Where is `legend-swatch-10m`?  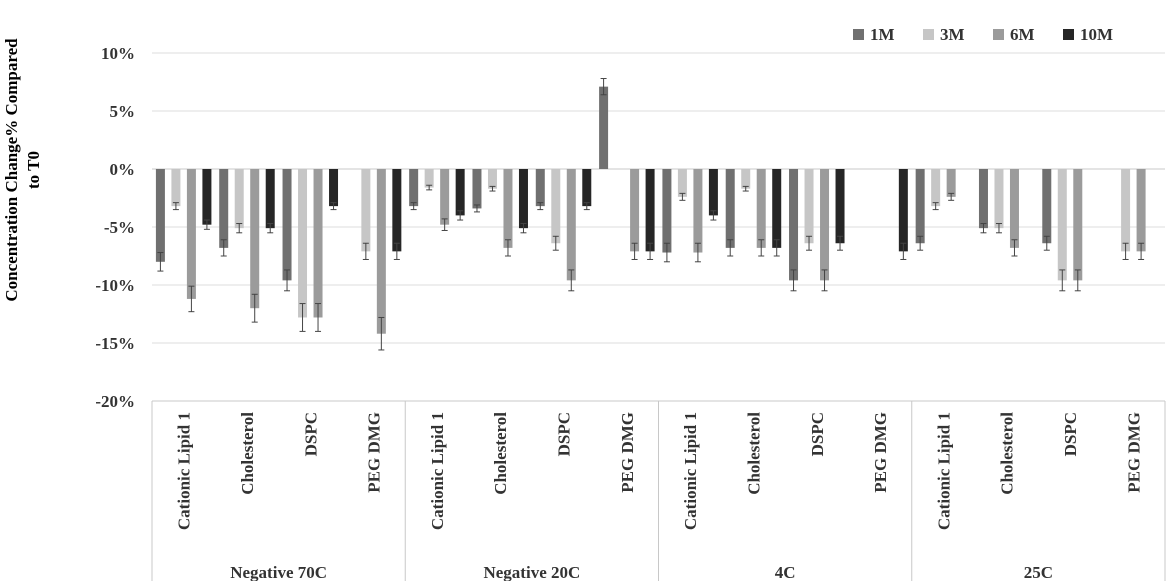 legend-swatch-10m is located at coordinates (1068, 34).